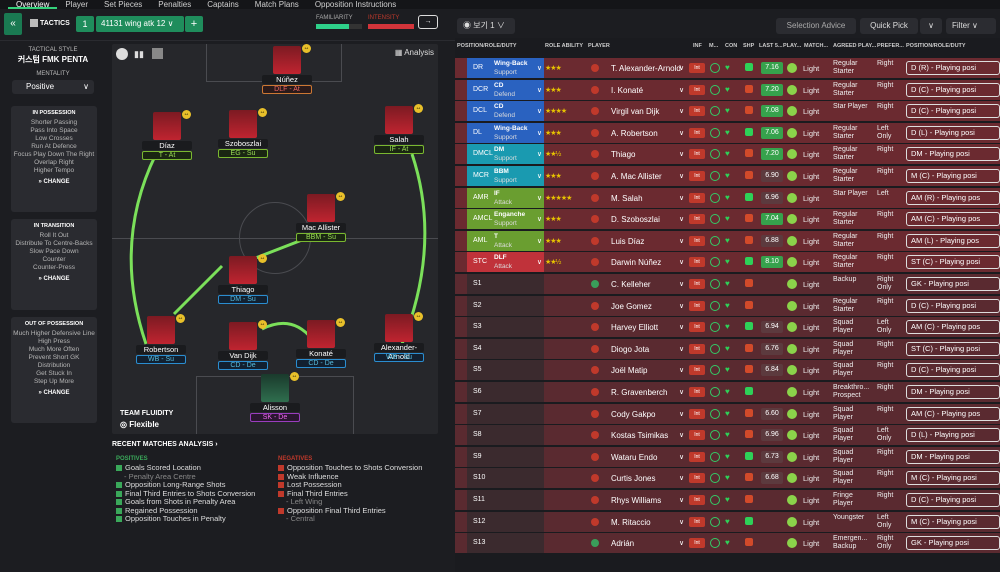 The image size is (1000, 572). I want to click on position-role-cell: S1, so click(505, 284).